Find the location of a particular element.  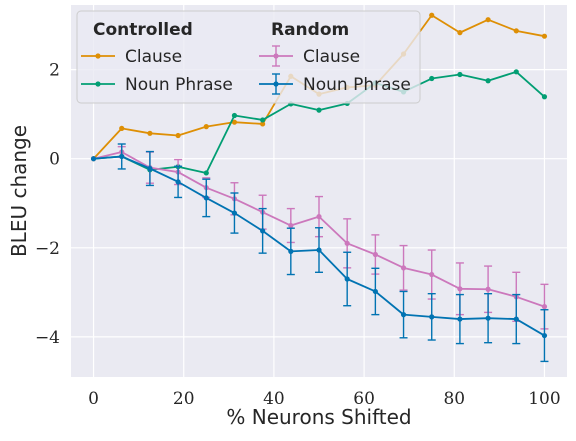

legend-entry-random-noun-phrase: Noun Phrase is located at coordinates (335, 84).